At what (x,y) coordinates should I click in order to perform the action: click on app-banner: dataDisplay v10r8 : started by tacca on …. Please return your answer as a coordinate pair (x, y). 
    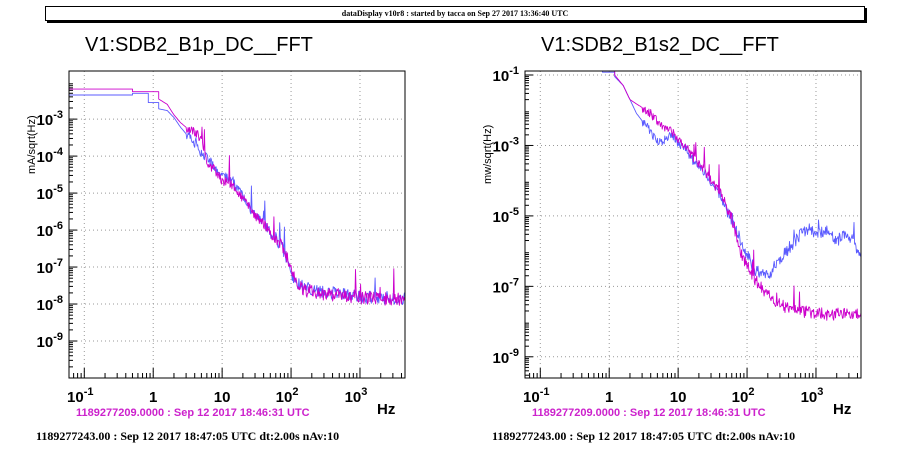
    Looking at the image, I should click on (455, 13).